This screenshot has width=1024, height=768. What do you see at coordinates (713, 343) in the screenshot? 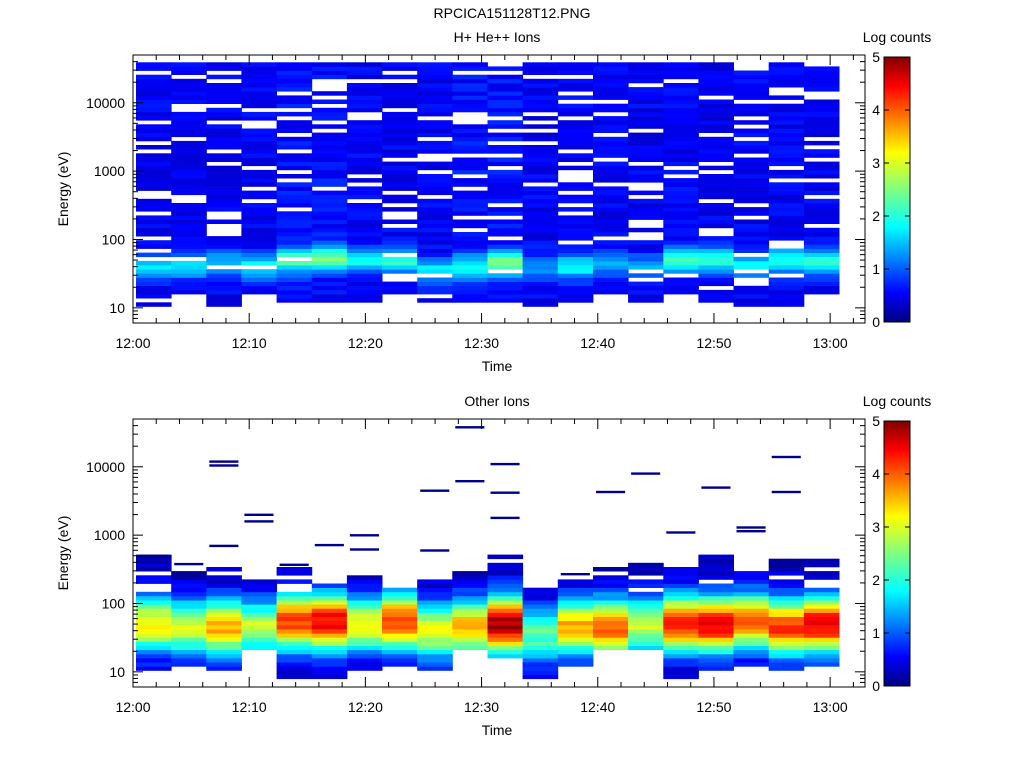
I see `x-tick-label: 12:50` at bounding box center [713, 343].